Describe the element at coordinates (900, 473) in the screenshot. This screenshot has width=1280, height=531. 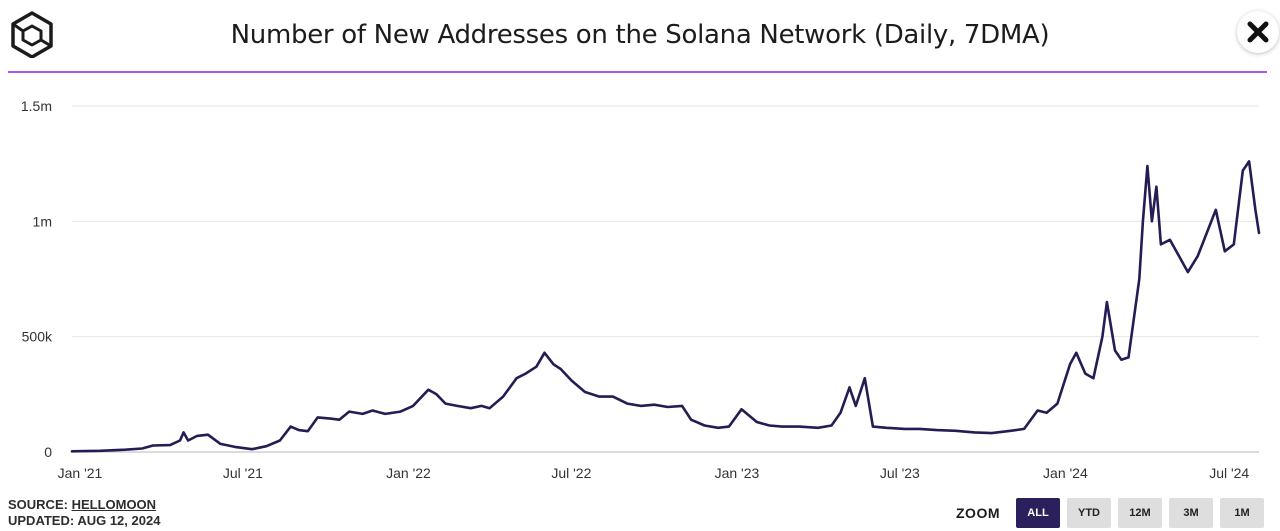
I see `x-tick-label: Jul '23` at that location.